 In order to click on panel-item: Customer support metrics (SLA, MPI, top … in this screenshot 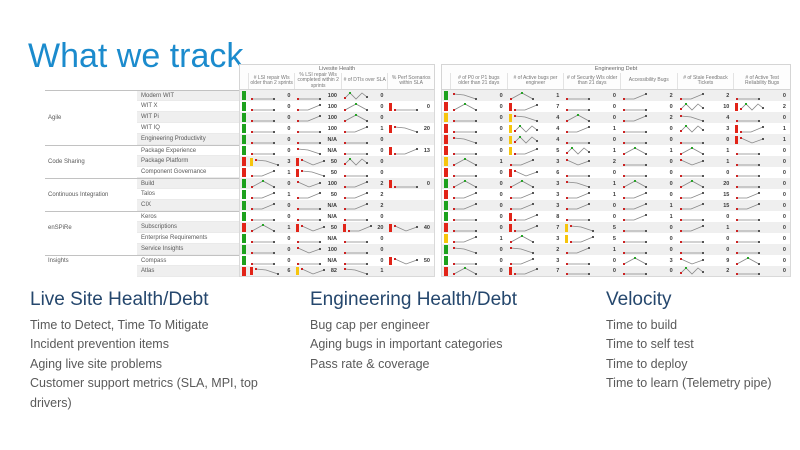, I will do `click(144, 393)`.